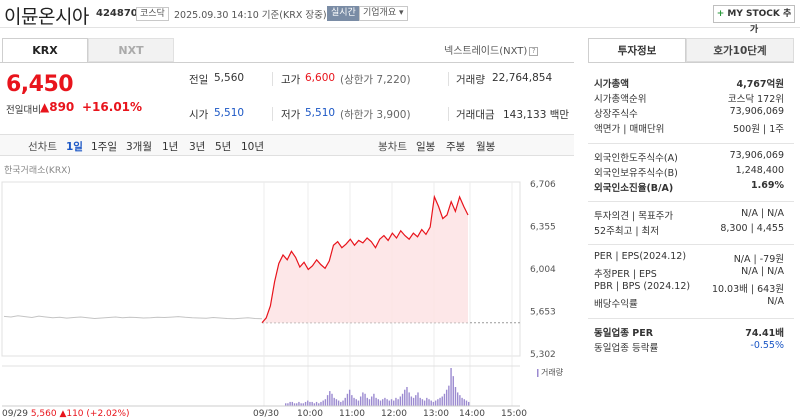  What do you see at coordinates (170, 147) in the screenshot?
I see `period-1y: 1년` at bounding box center [170, 147].